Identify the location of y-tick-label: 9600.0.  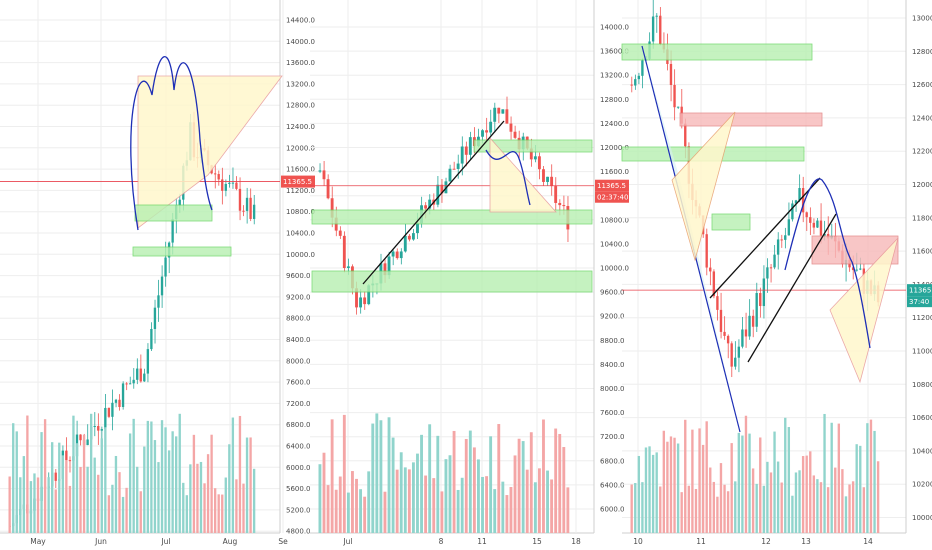
(298, 276).